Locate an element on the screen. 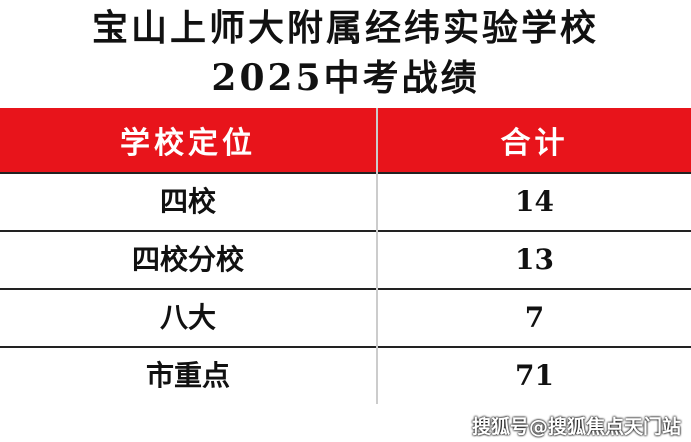 The width and height of the screenshot is (691, 442). table-row: 四校 14 is located at coordinates (345, 201).